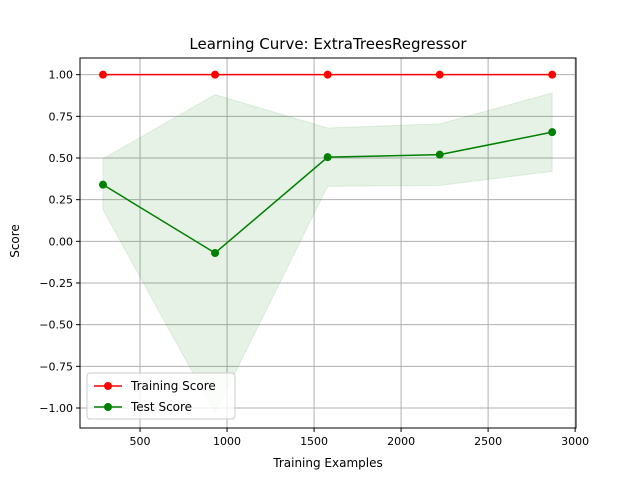 Image resolution: width=640 pixels, height=480 pixels. What do you see at coordinates (61, 200) in the screenshot?
I see `y-tick-label: 0.25` at bounding box center [61, 200].